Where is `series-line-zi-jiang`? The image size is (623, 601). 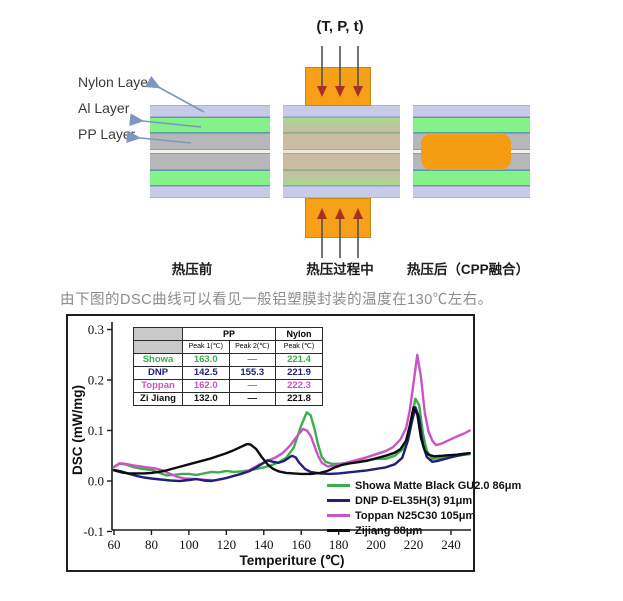
series-line-zi-jiang is located at coordinates (291, 441).